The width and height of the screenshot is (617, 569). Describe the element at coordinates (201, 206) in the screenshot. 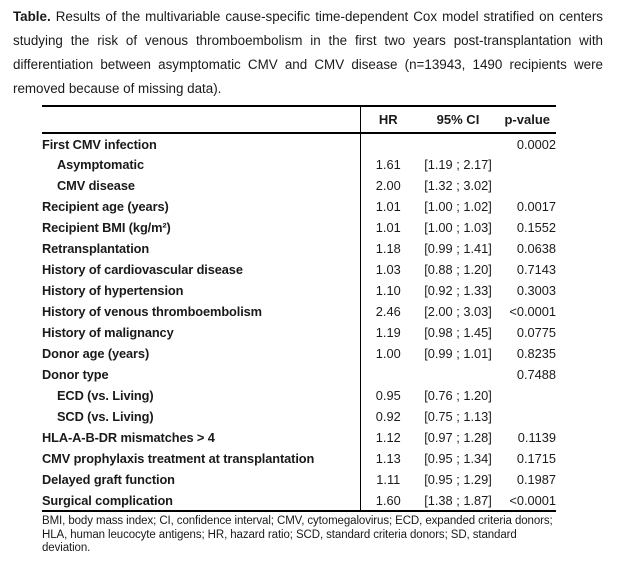

I see `row-label: Recipient age (years)` at that location.